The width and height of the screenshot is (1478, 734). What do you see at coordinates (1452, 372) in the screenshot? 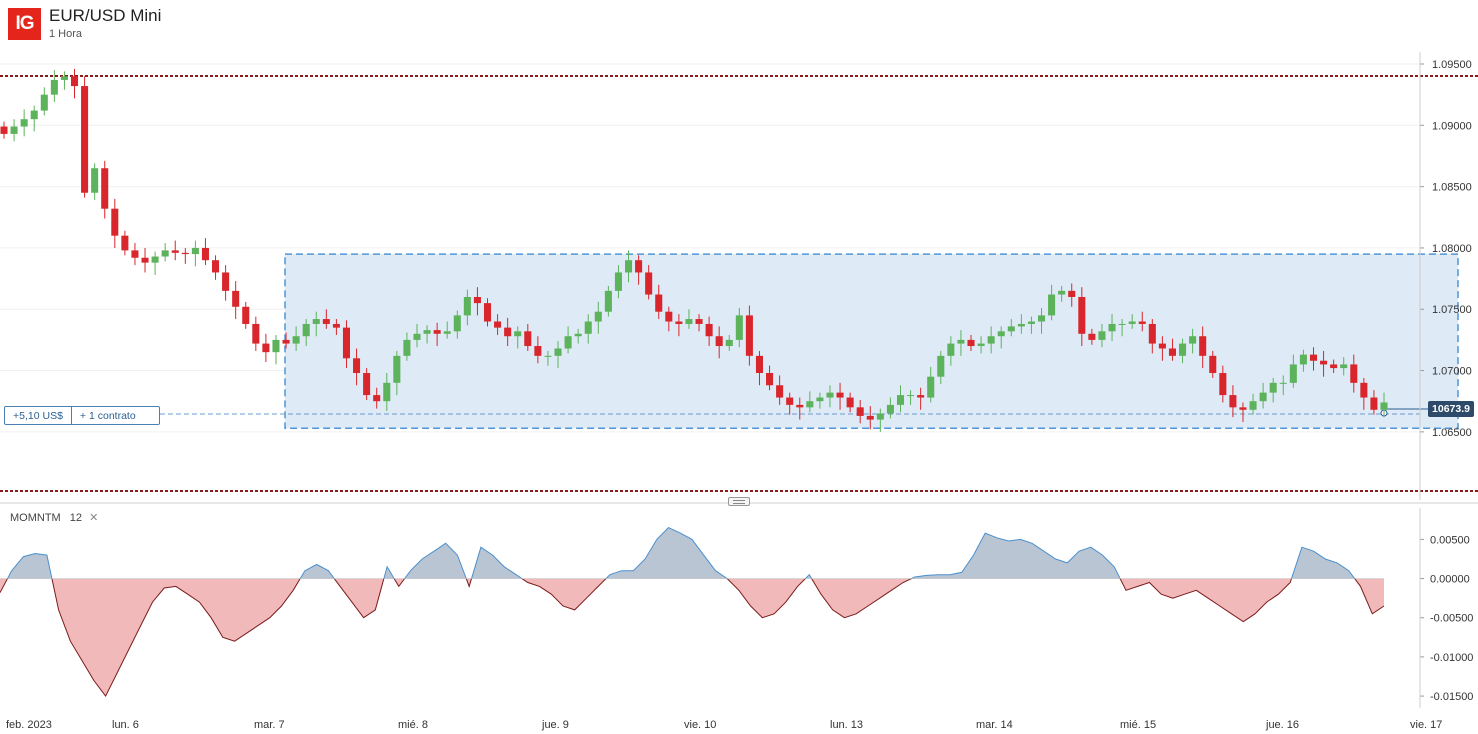
I see `price-tick-label: 1.07000` at bounding box center [1452, 372].